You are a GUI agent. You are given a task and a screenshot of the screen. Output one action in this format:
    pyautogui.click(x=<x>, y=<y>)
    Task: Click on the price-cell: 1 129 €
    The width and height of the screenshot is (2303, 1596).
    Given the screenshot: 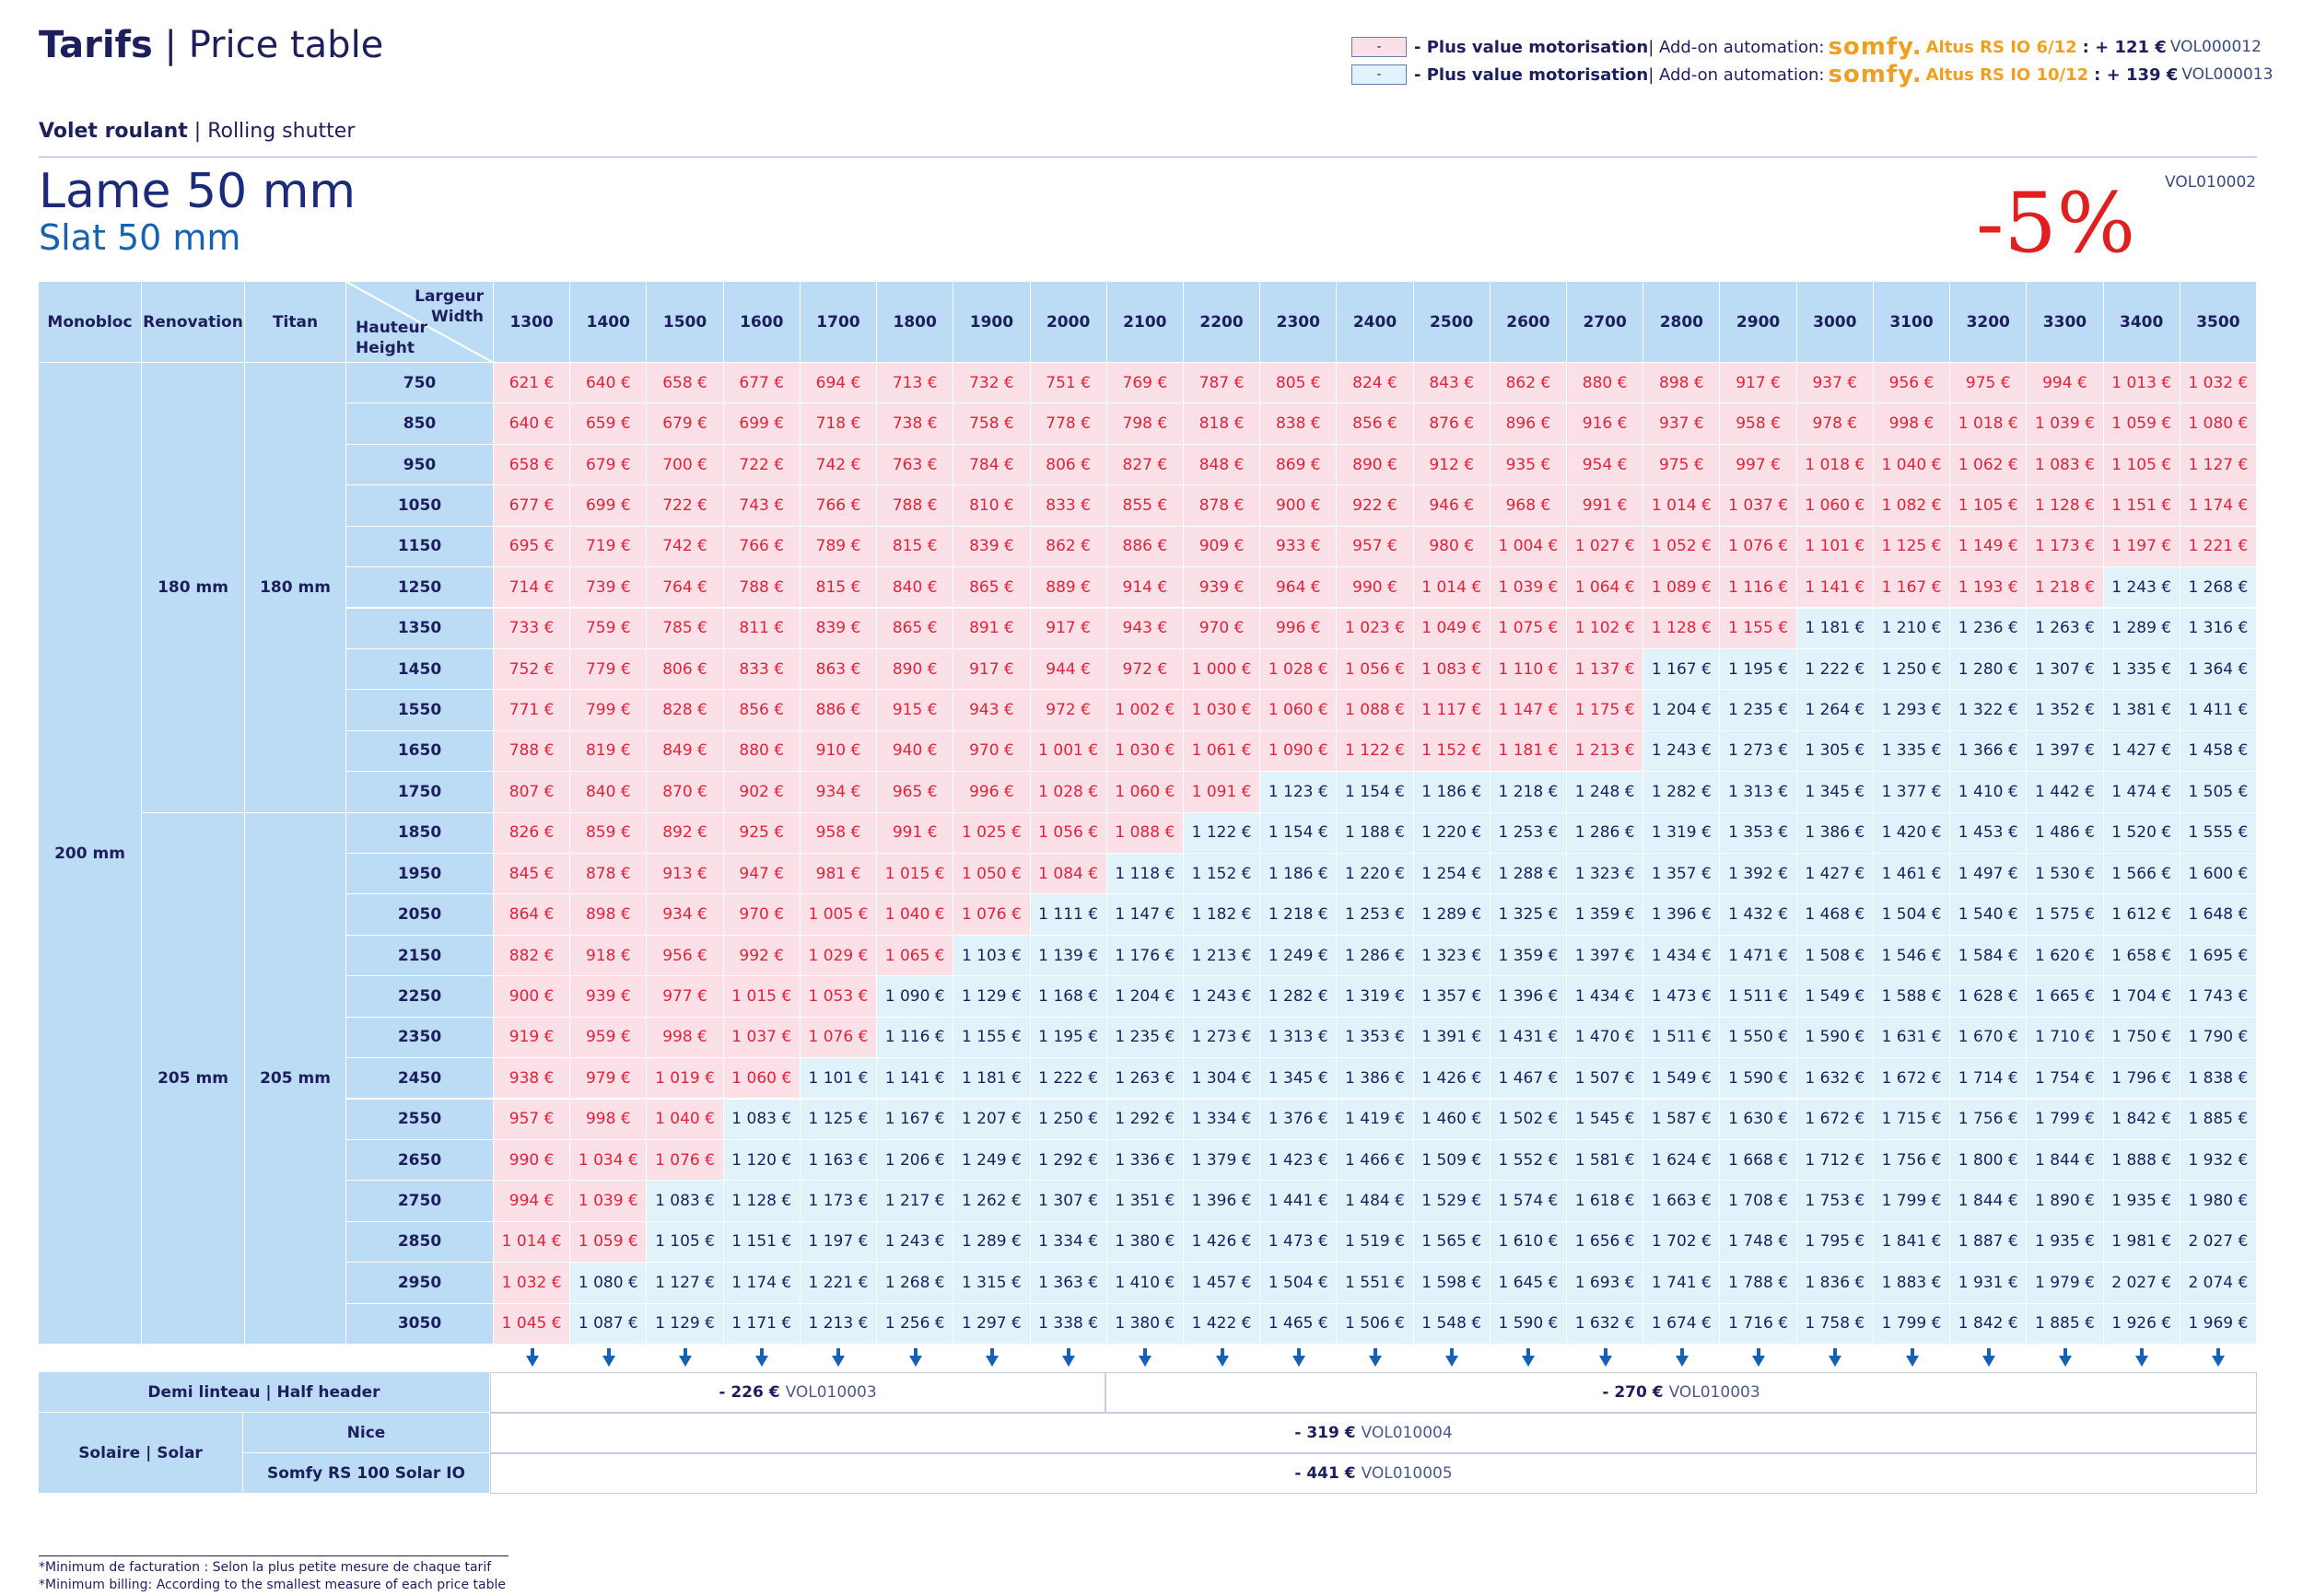 What is the action you would take?
    pyautogui.click(x=685, y=1324)
    